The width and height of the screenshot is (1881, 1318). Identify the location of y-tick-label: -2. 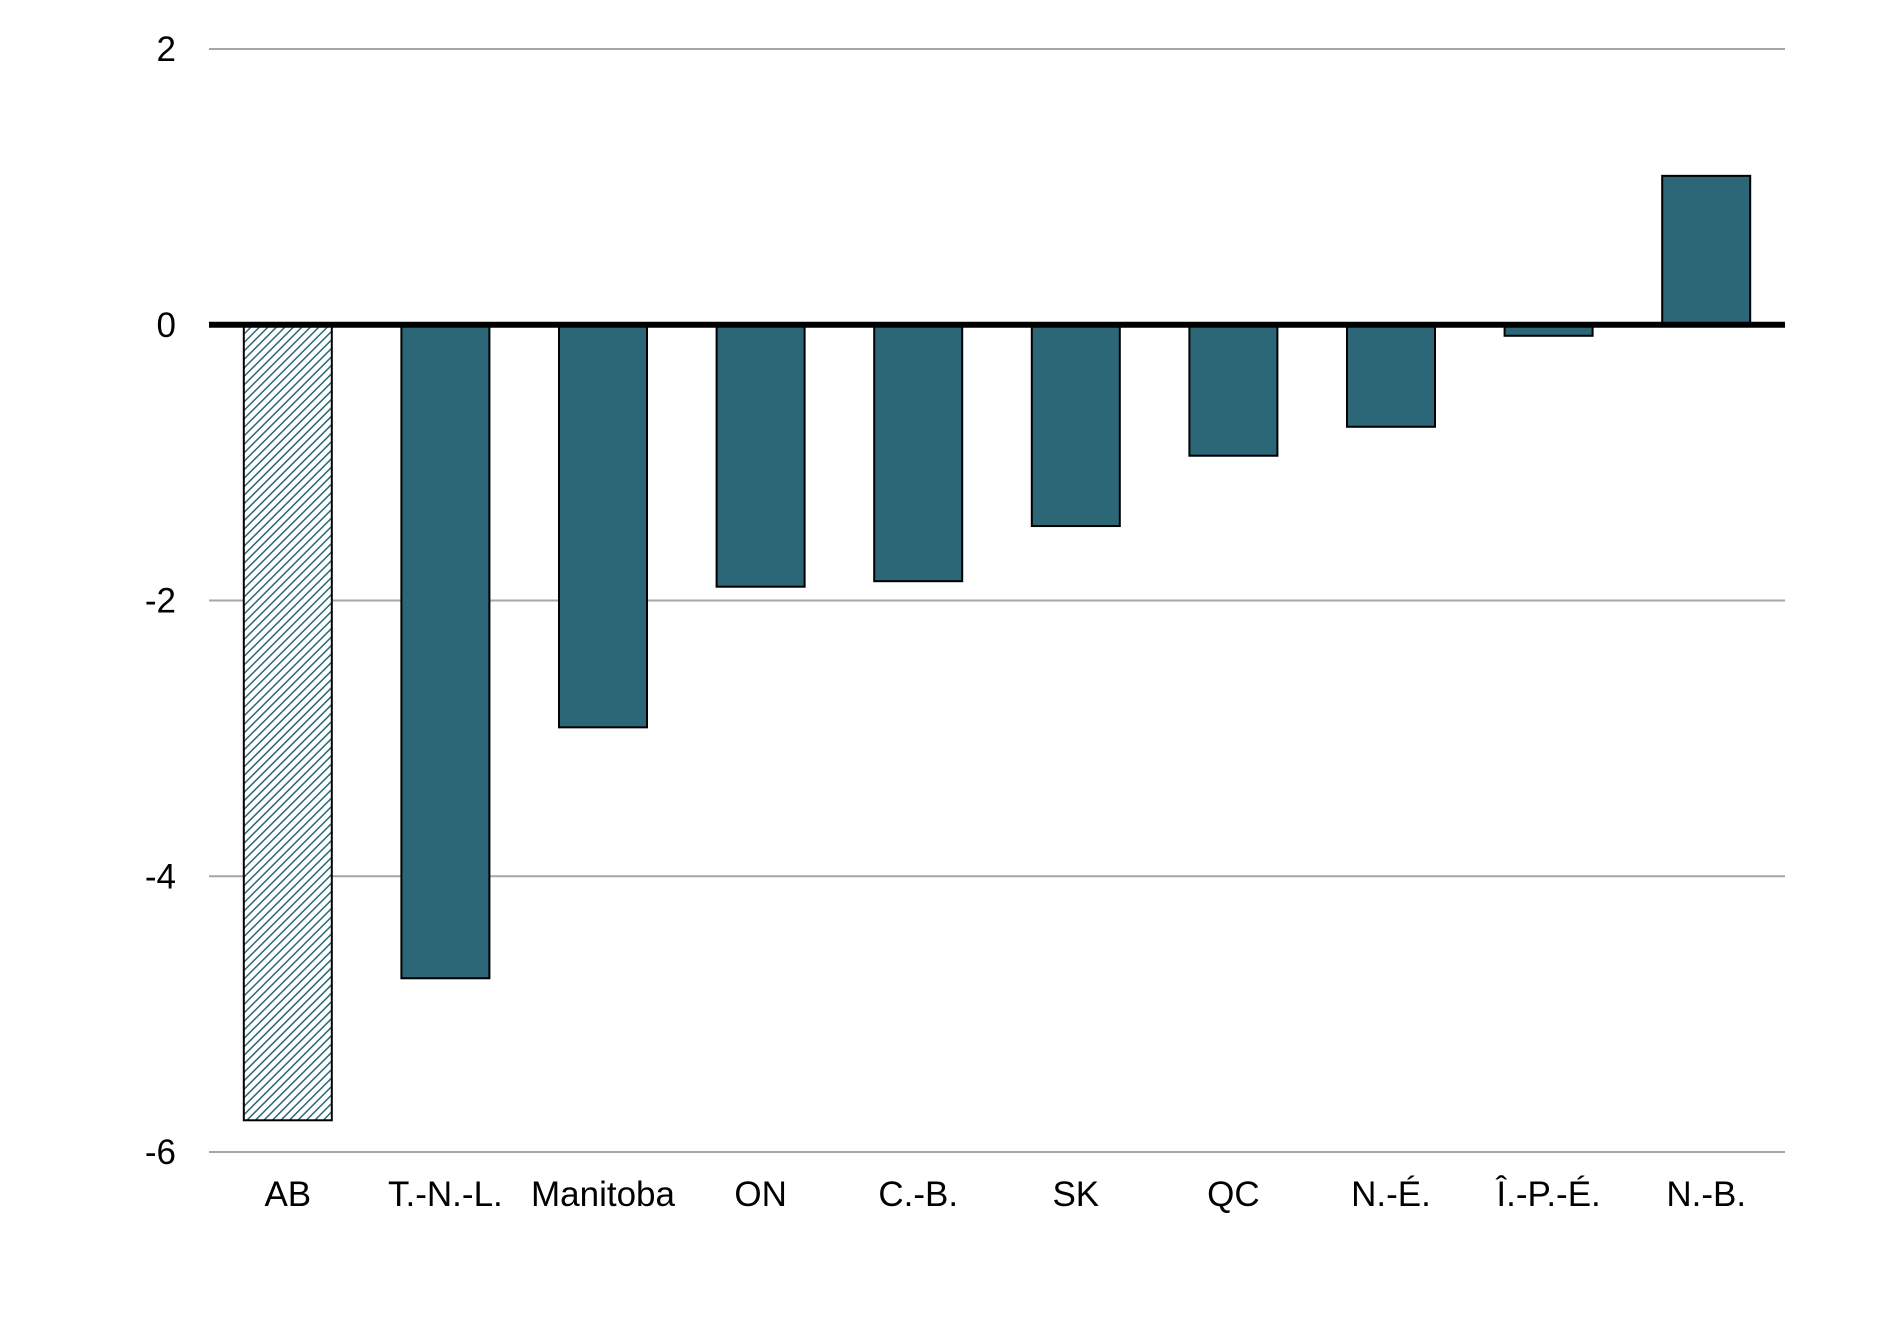
(160, 601).